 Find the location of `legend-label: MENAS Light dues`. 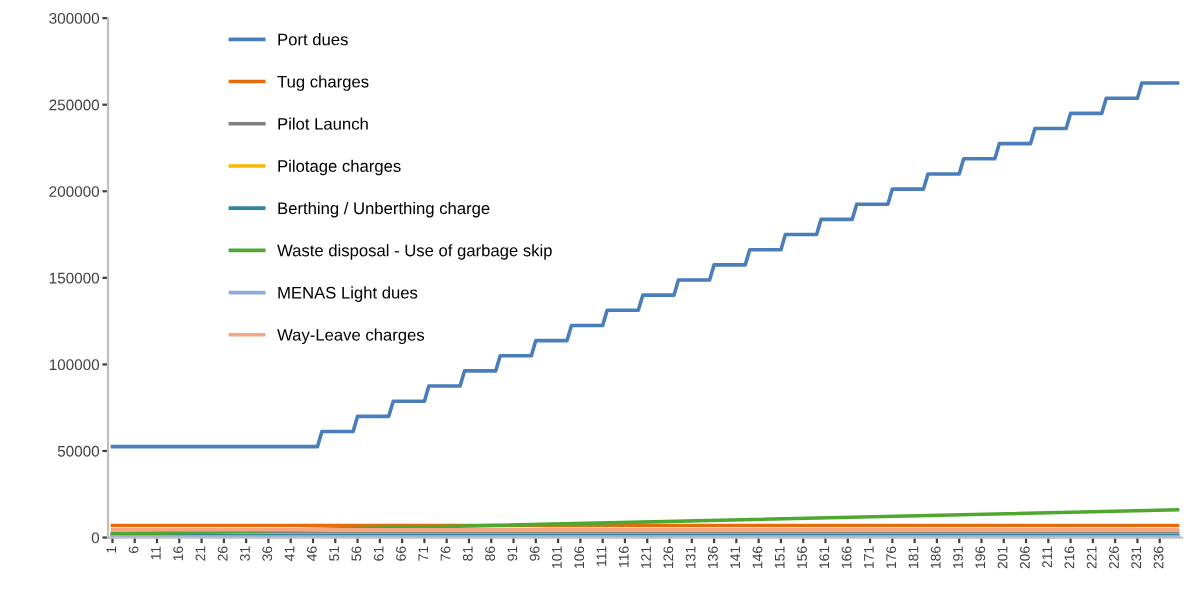

legend-label: MENAS Light dues is located at coordinates (348, 294).